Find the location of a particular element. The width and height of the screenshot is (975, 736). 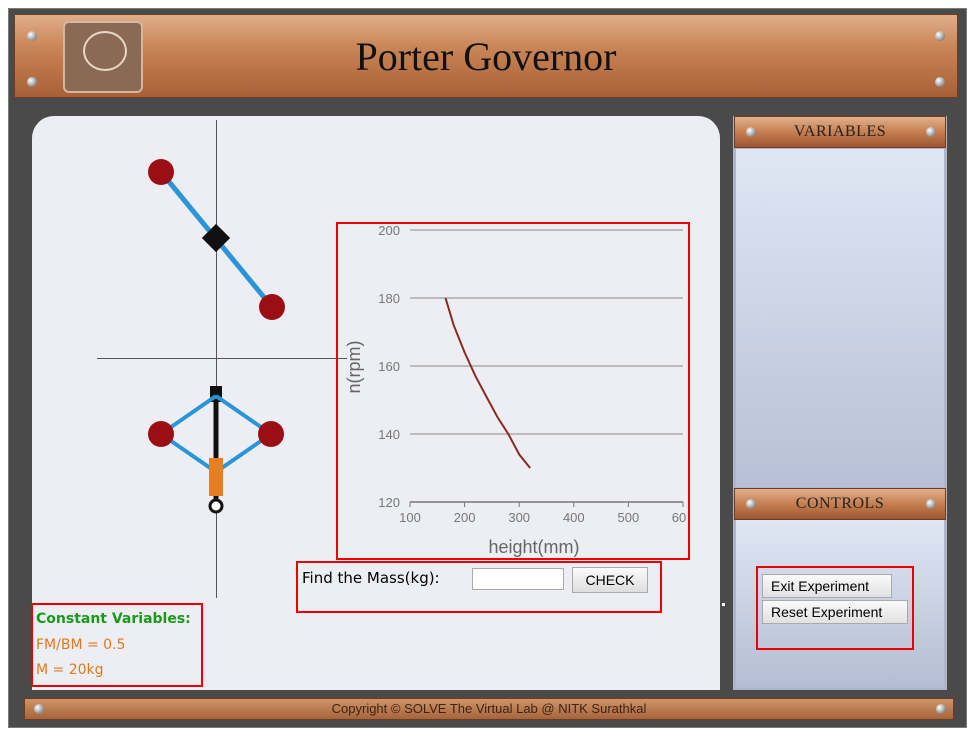

variables-panel-body is located at coordinates (840, 318).